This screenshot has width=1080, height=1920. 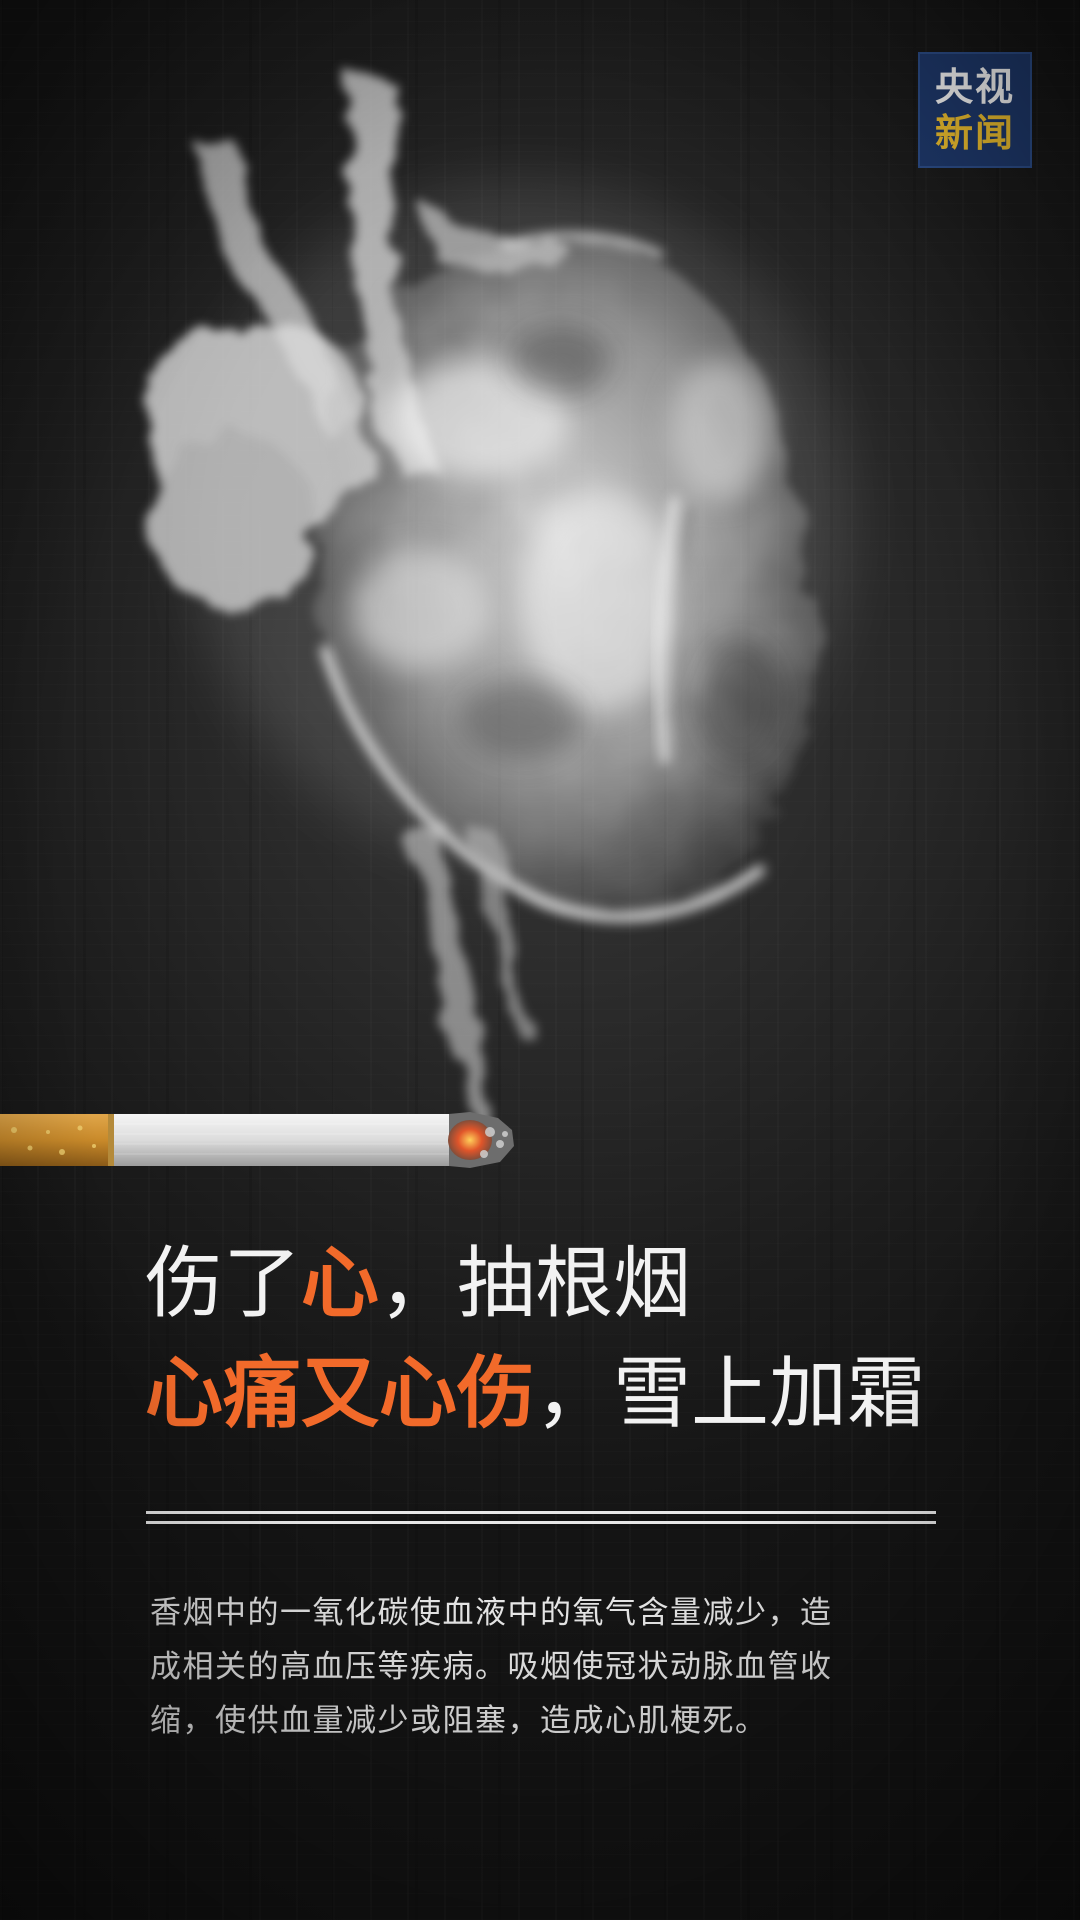 I want to click on headline-1-part-1: 伤了, so click(x=223, y=1284).